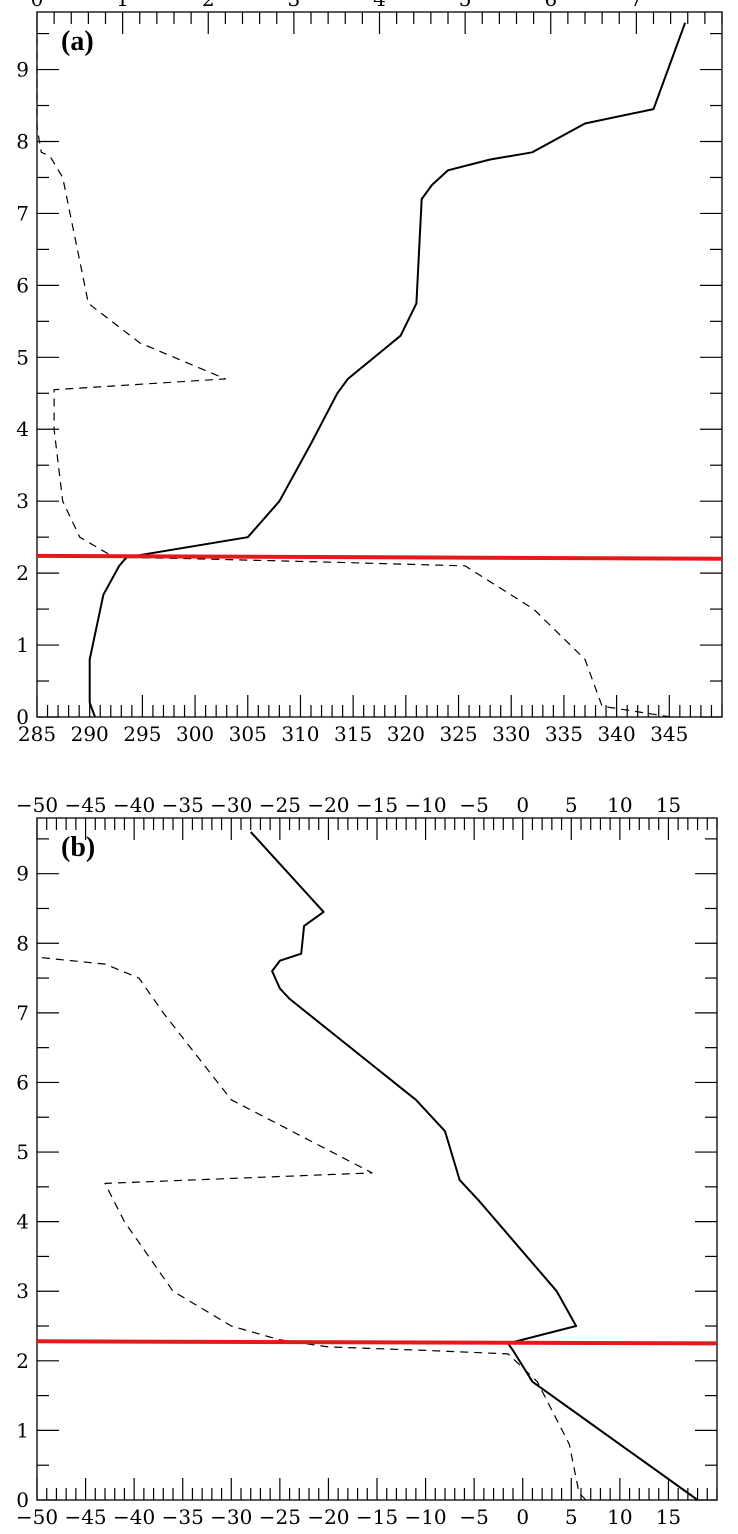 This screenshot has height=1534, width=738. I want to click on x-bottom-tick-label: 305, so click(248, 734).